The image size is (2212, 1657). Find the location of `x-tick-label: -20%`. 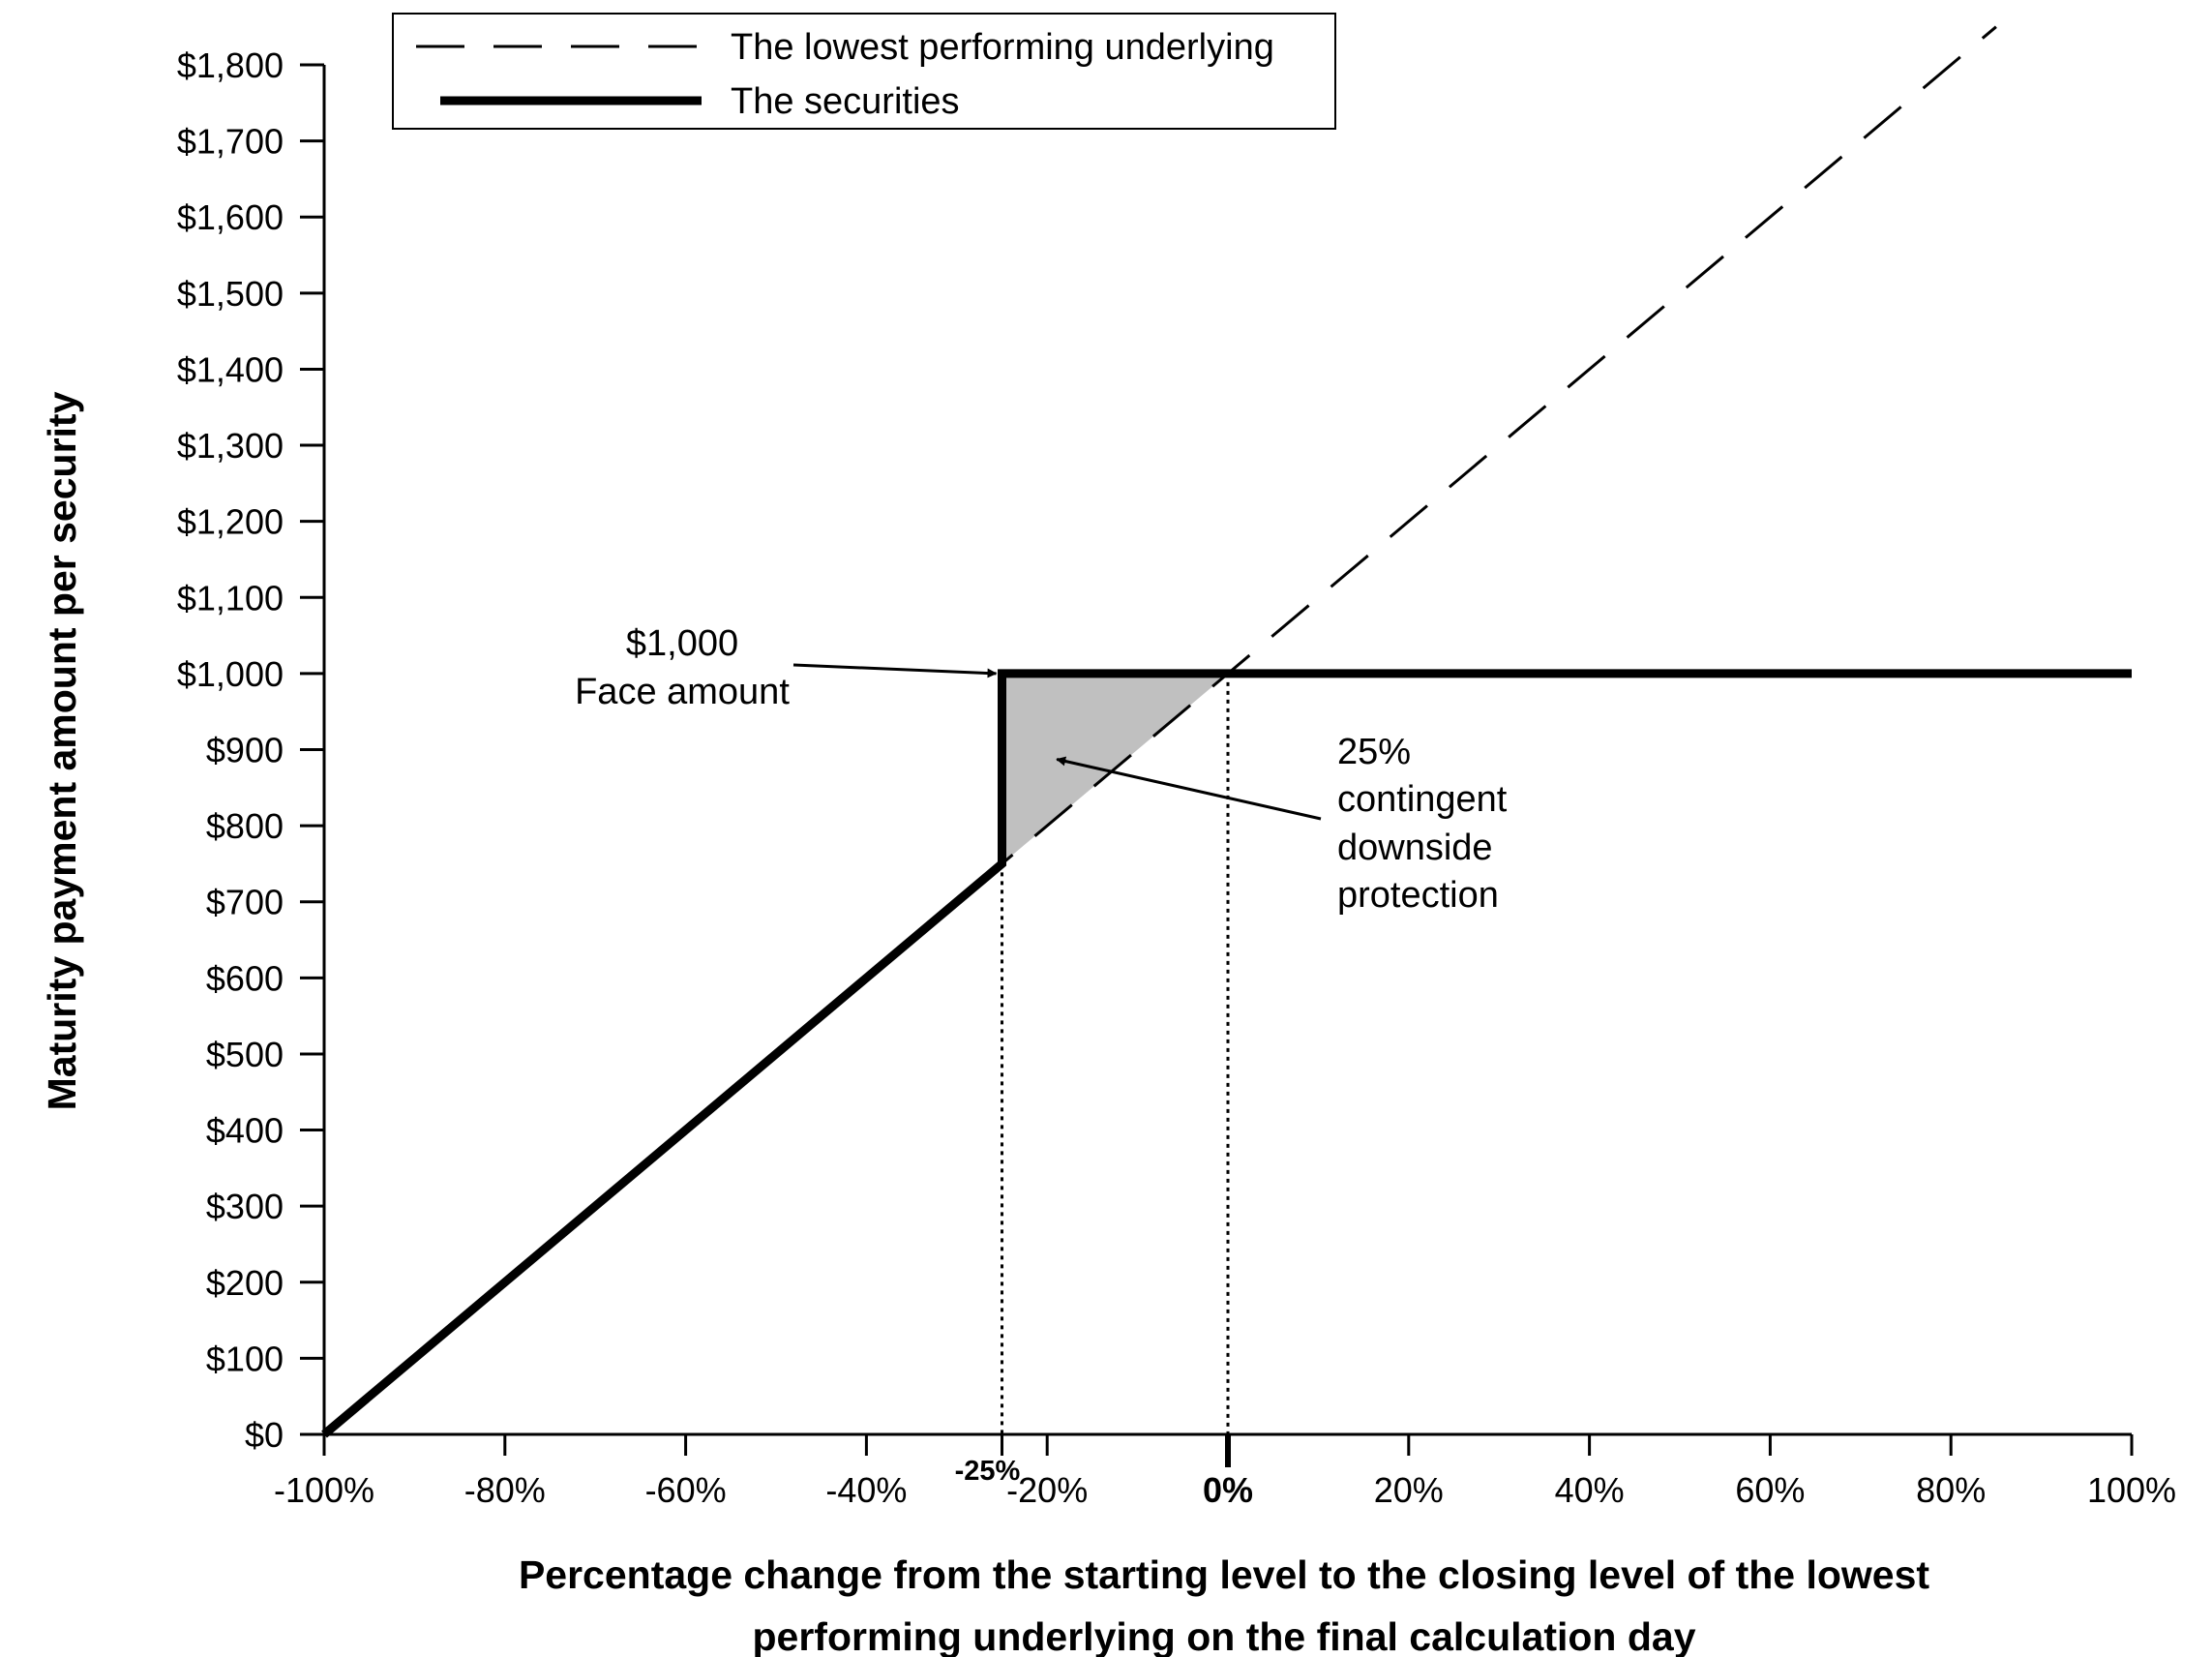

x-tick-label: -20% is located at coordinates (1047, 1490).